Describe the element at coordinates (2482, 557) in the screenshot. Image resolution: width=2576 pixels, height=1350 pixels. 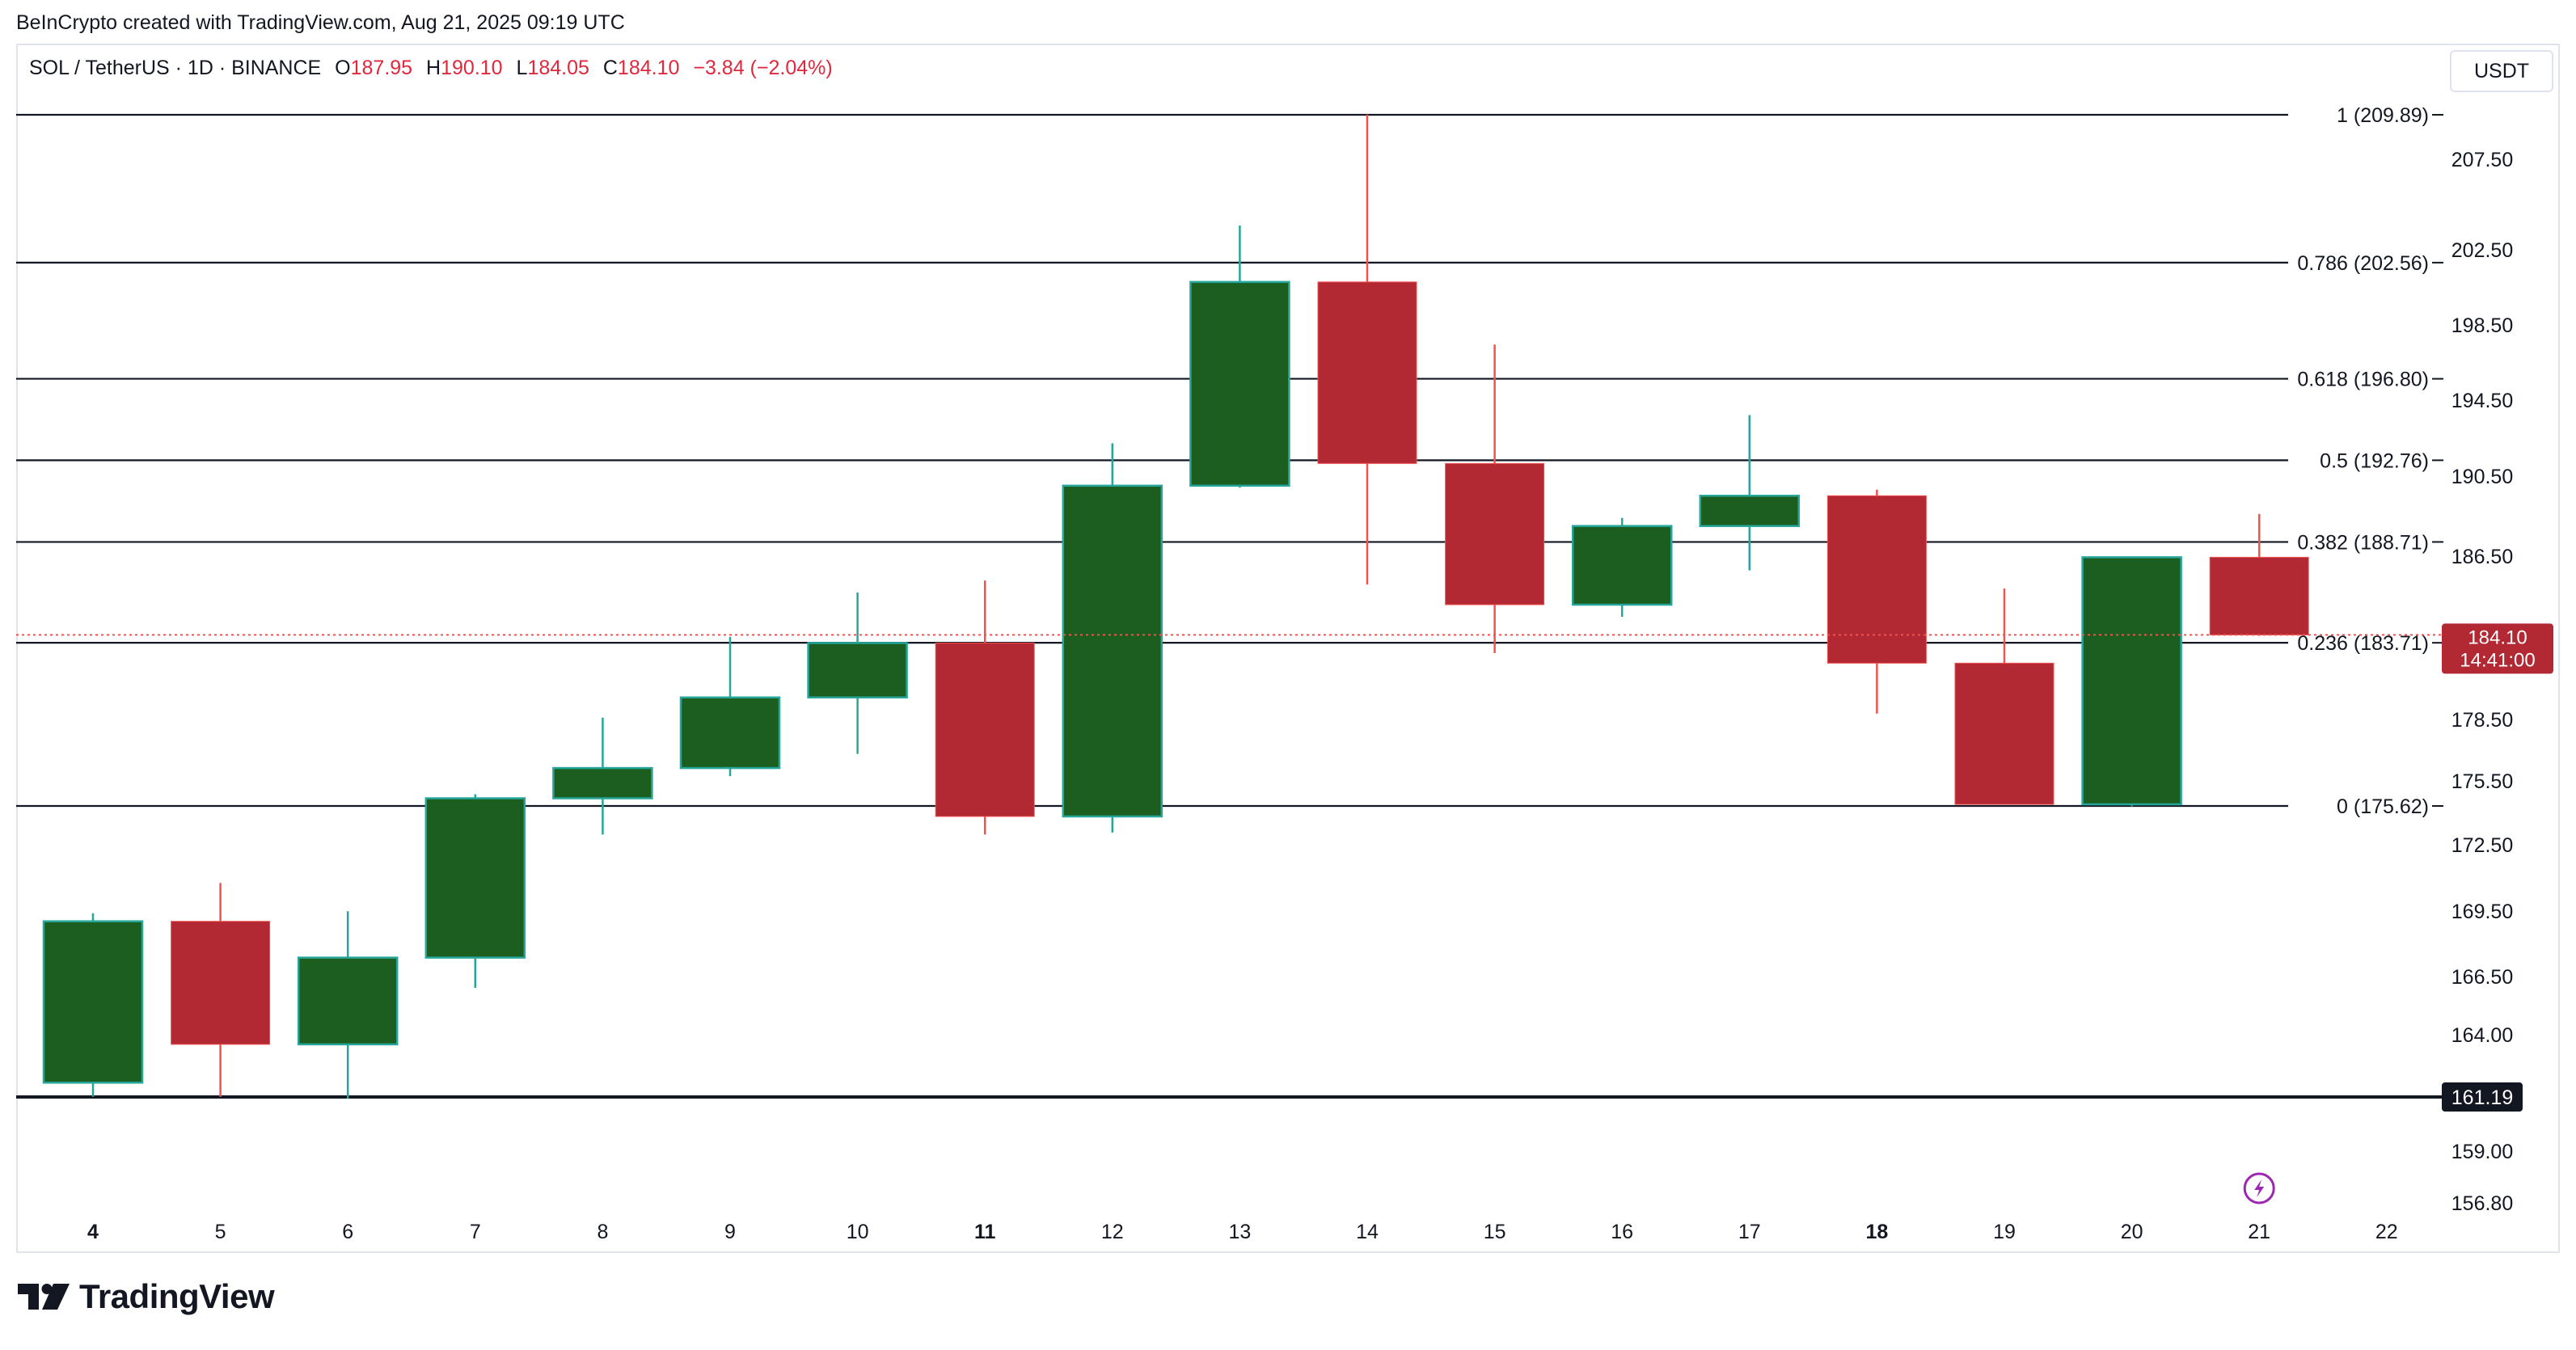
I see `y-tick-label: 186.50` at that location.